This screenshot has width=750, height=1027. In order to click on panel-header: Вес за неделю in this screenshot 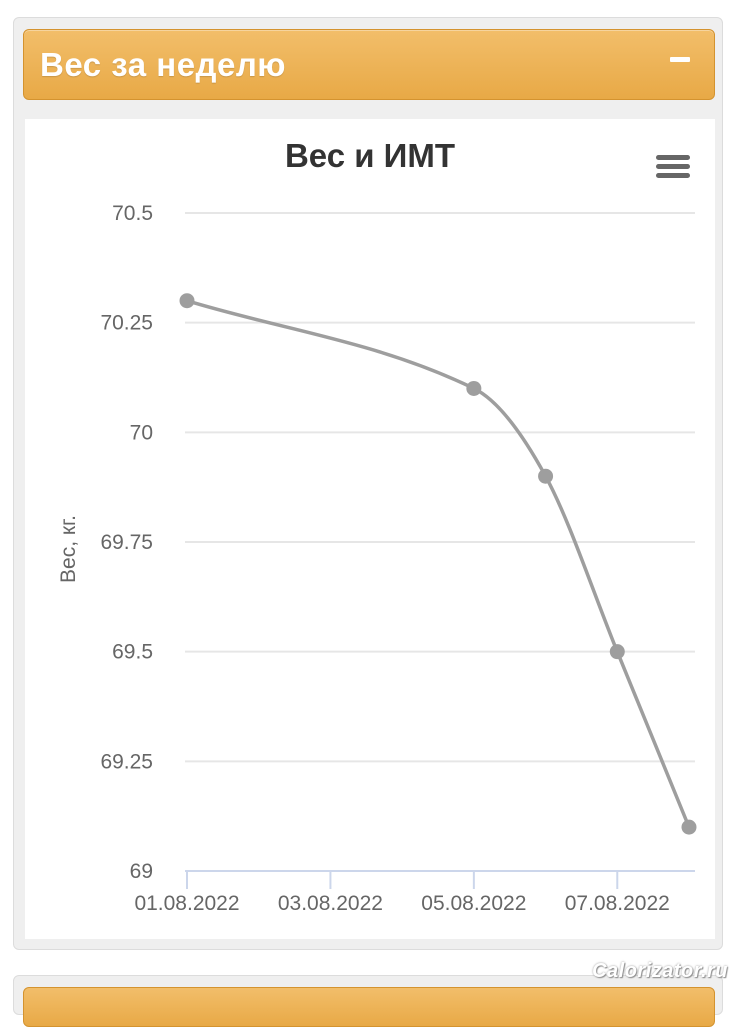, I will do `click(369, 64)`.